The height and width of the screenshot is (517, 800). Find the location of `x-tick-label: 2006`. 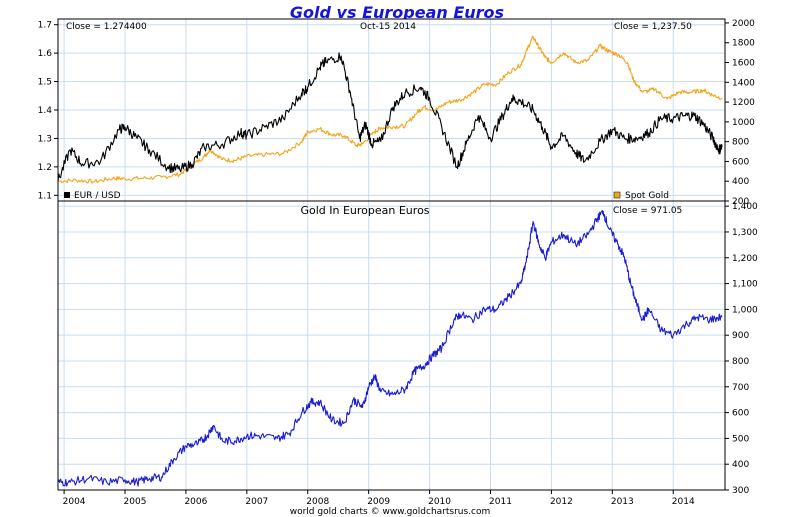

x-tick-label: 2006 is located at coordinates (195, 502).